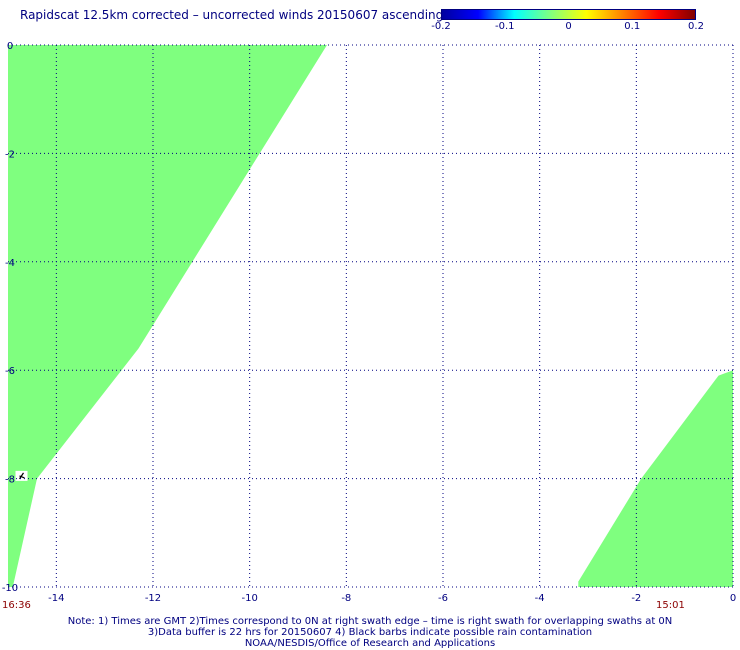 The height and width of the screenshot is (650, 740). I want to click on x-tick-label: -2, so click(636, 598).